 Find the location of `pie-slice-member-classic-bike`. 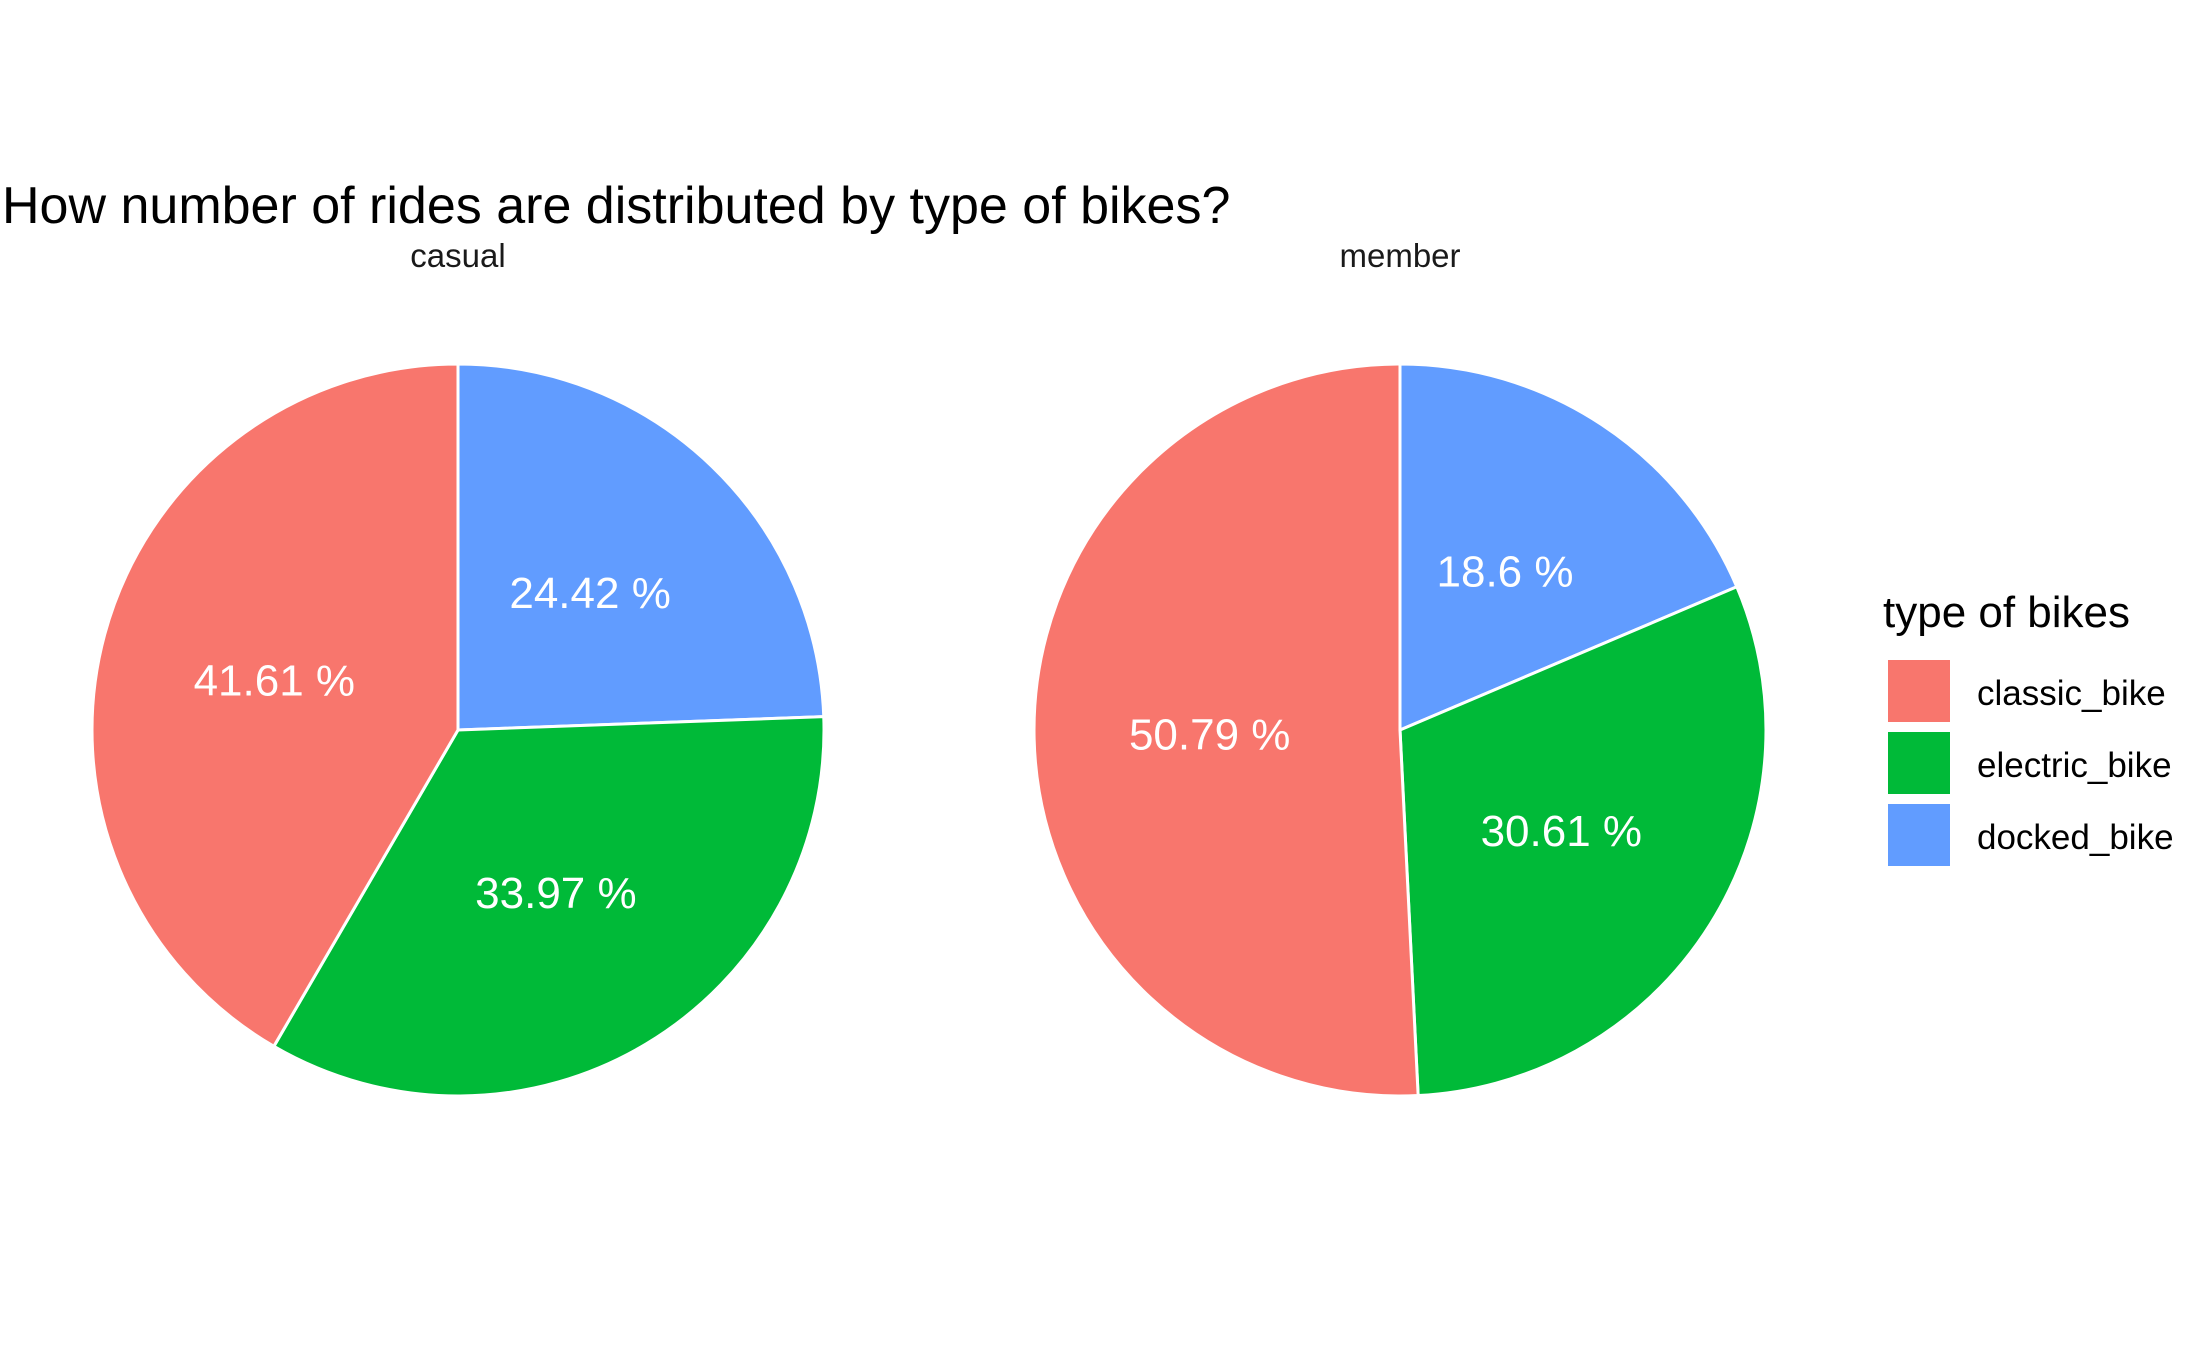

pie-slice-member-classic-bike is located at coordinates (1226, 730).